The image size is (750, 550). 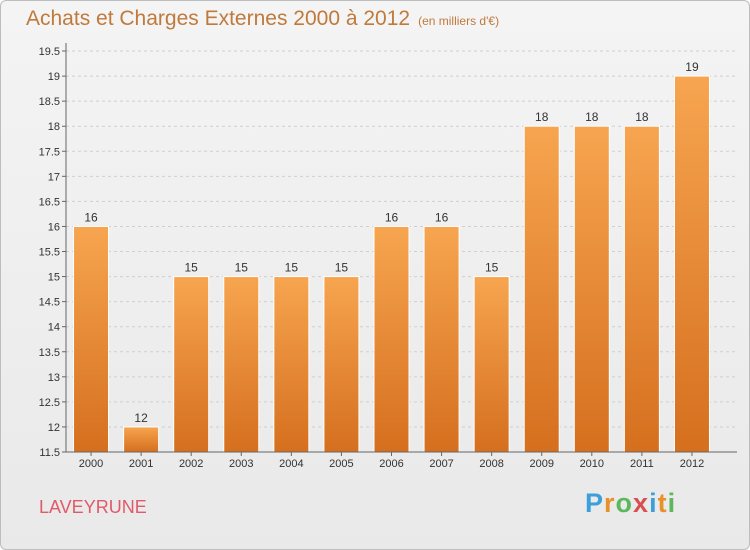 I want to click on y-tick-label: 16, so click(x=54, y=227).